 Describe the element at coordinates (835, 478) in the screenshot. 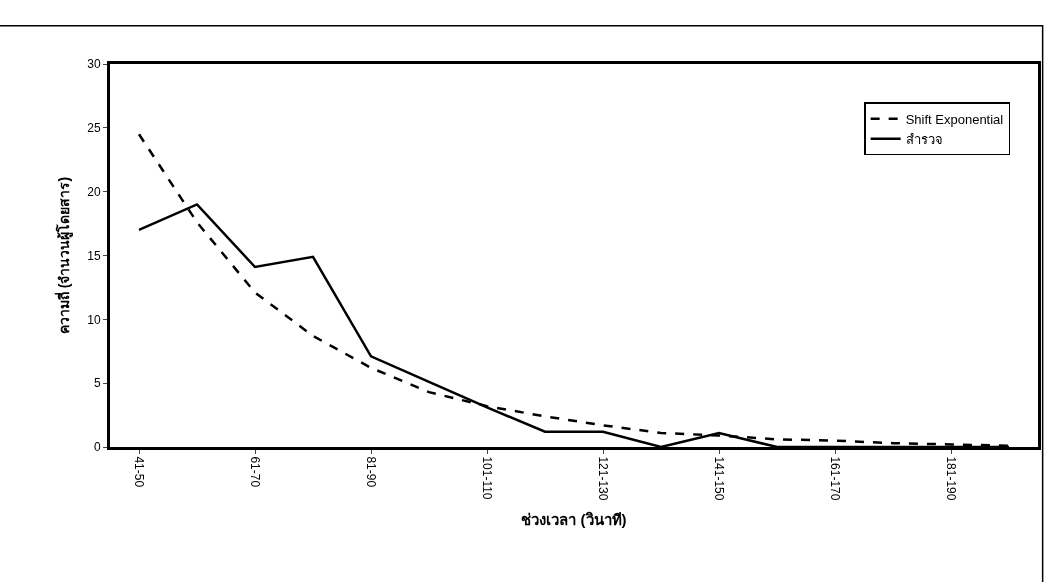

I see `x-tick-label: 161-170` at that location.